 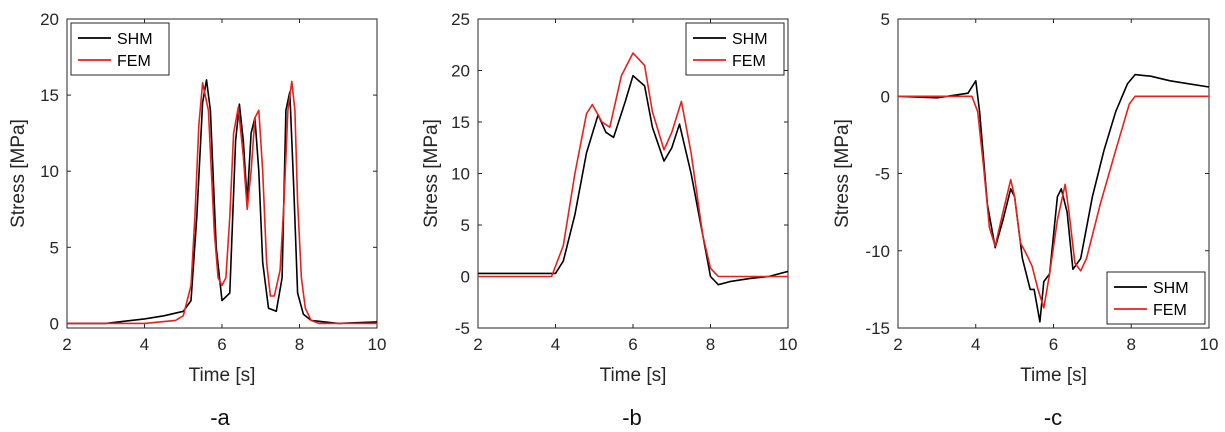 What do you see at coordinates (220, 417) in the screenshot?
I see `panel-caption: -a` at bounding box center [220, 417].